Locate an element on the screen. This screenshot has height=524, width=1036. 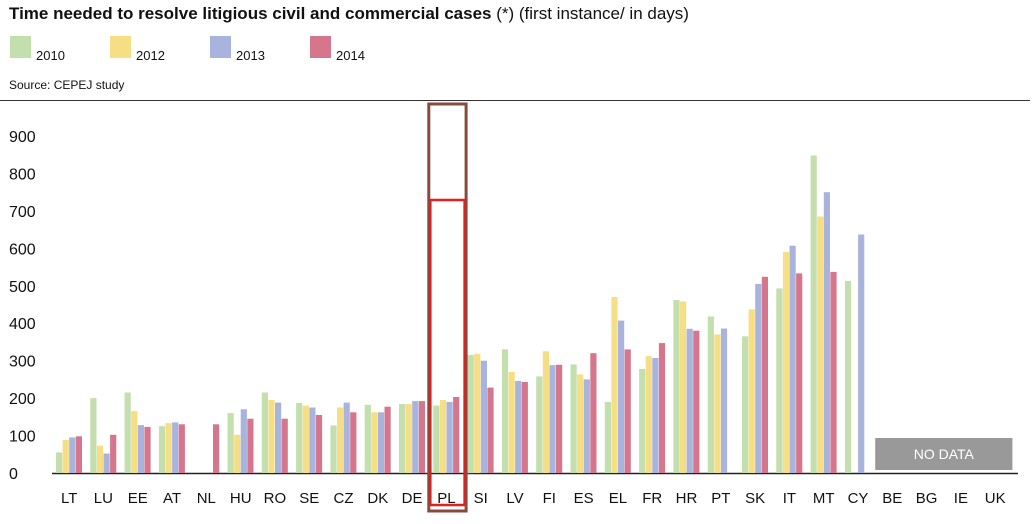
bar-CY-2010 is located at coordinates (848, 376).